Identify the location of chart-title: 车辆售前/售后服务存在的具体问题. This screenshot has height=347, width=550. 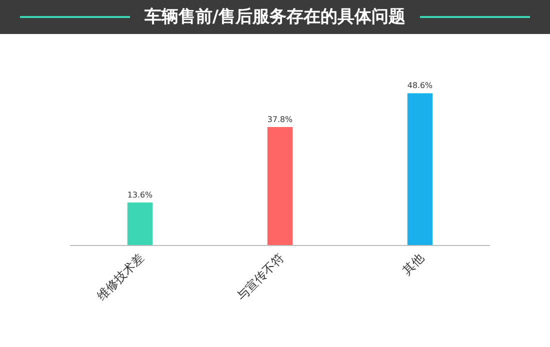
(275, 17).